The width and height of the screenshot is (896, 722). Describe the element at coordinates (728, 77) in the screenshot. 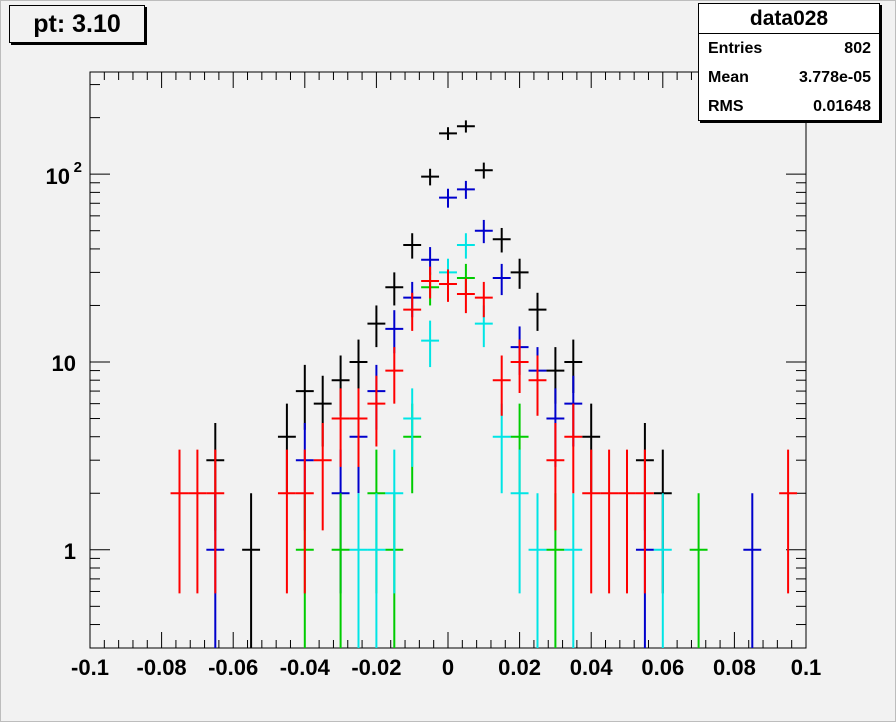

I see `stats-label: Mean` at that location.